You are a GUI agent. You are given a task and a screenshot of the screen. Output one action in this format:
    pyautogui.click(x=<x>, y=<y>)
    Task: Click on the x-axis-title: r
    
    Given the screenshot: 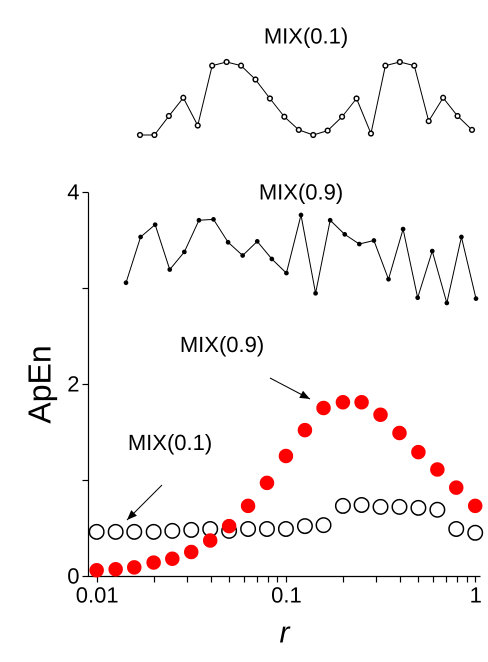 What is the action you would take?
    pyautogui.click(x=285, y=633)
    